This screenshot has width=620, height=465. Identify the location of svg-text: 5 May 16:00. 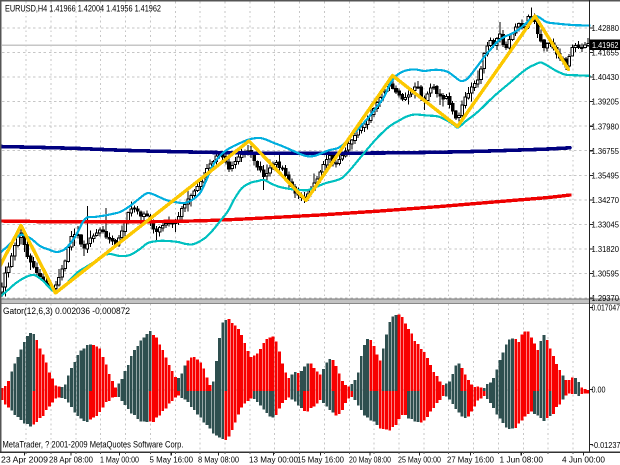
(172, 460).